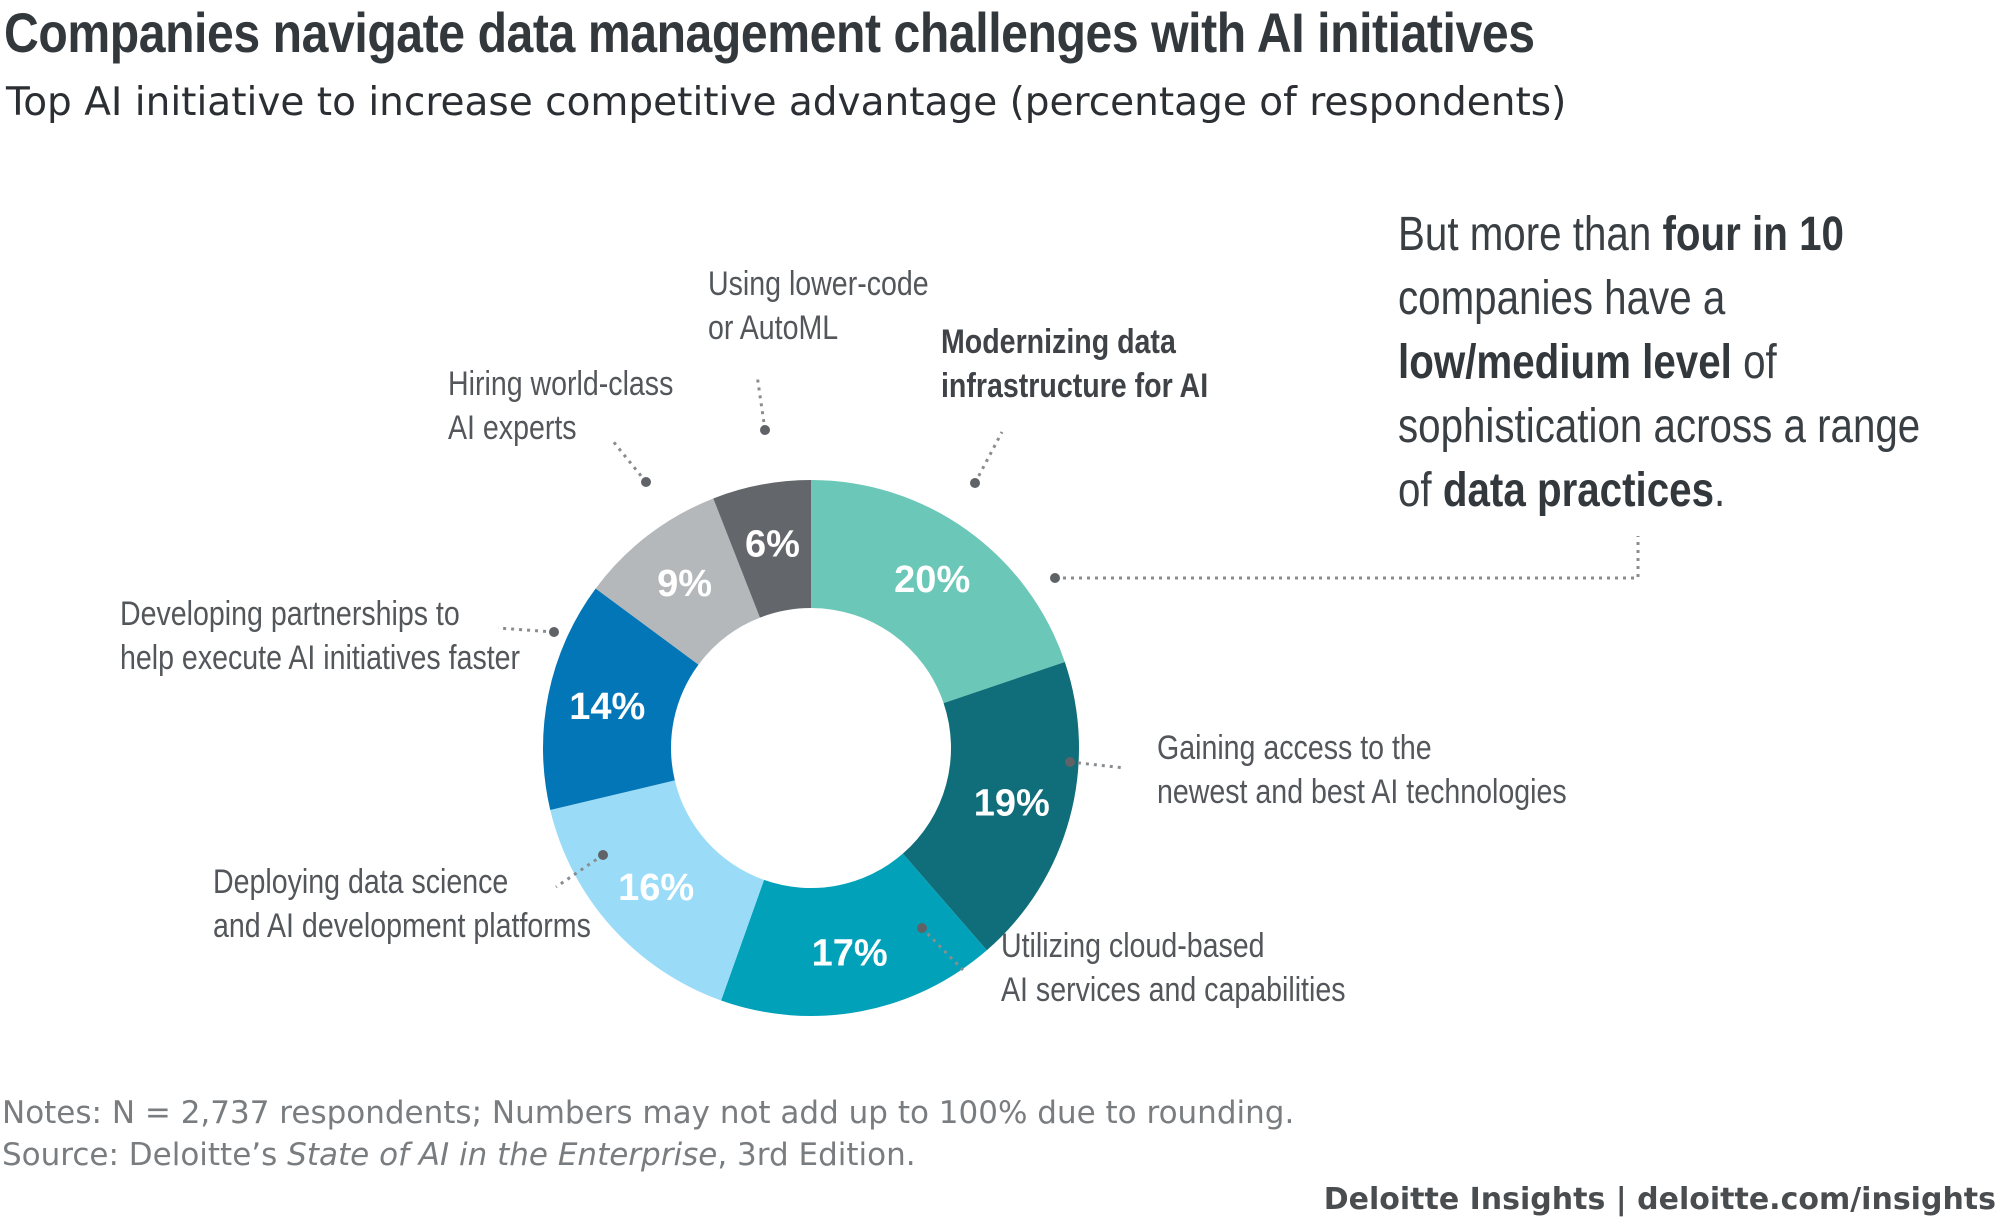  Describe the element at coordinates (1562, 298) in the screenshot. I see `side-annotation-text: companies have a` at that location.